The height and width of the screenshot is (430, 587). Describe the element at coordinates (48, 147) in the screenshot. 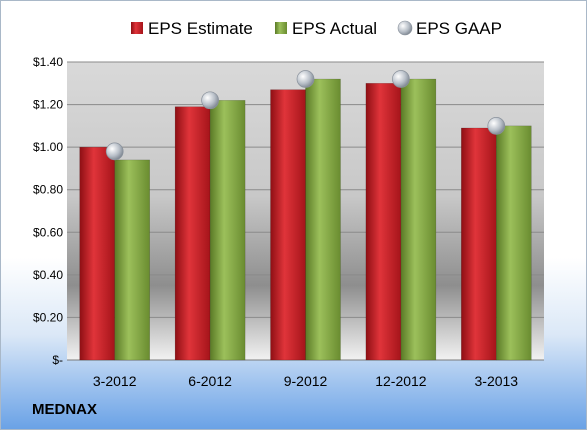

I see `y-tick-label: $1.00` at that location.